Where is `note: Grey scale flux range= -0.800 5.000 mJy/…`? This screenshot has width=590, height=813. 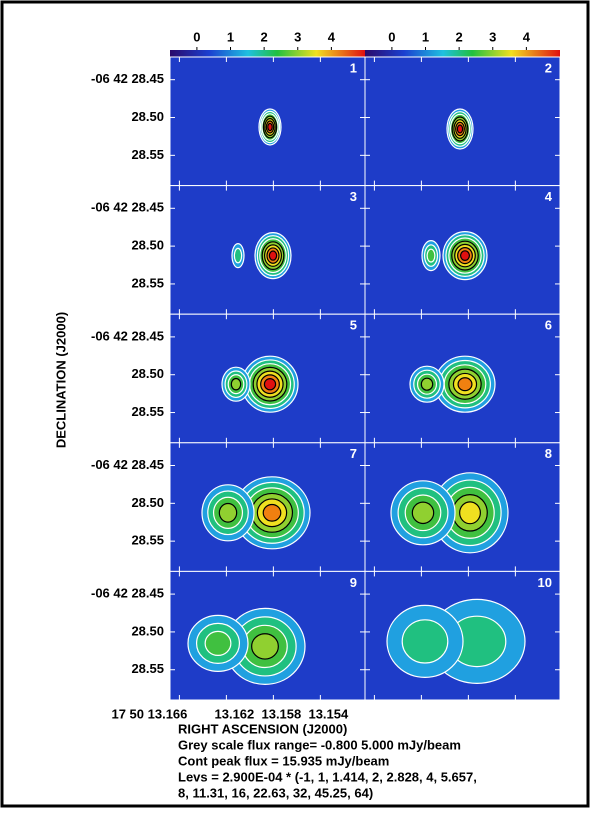 note: Grey scale flux range= -0.800 5.000 mJy/… is located at coordinates (319, 744).